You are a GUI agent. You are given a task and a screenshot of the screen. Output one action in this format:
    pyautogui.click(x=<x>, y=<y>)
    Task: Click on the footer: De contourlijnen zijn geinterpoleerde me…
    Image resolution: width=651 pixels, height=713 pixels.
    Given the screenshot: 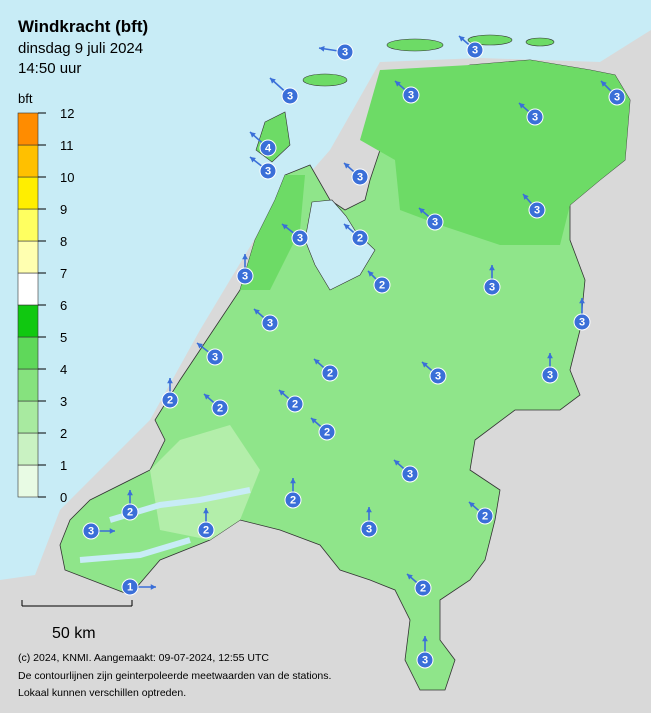 What is the action you would take?
    pyautogui.click(x=174, y=676)
    